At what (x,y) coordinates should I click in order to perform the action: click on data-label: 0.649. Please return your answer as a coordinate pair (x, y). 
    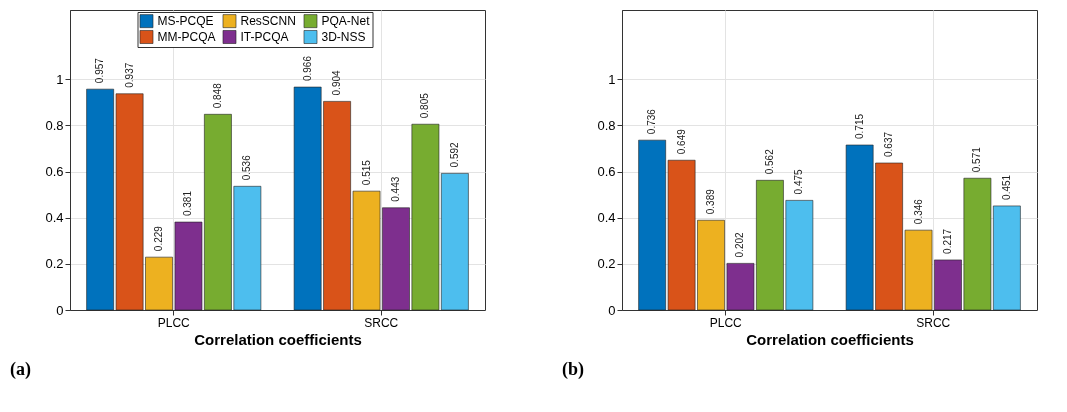
    Looking at the image, I should click on (681, 141).